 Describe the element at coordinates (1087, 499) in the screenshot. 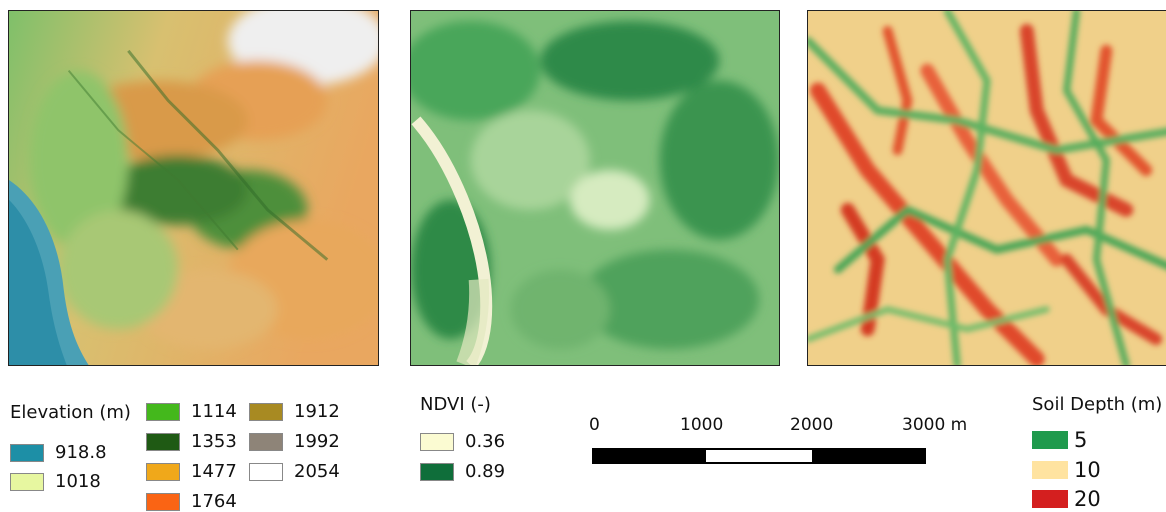

I see `legend-label: 20` at that location.